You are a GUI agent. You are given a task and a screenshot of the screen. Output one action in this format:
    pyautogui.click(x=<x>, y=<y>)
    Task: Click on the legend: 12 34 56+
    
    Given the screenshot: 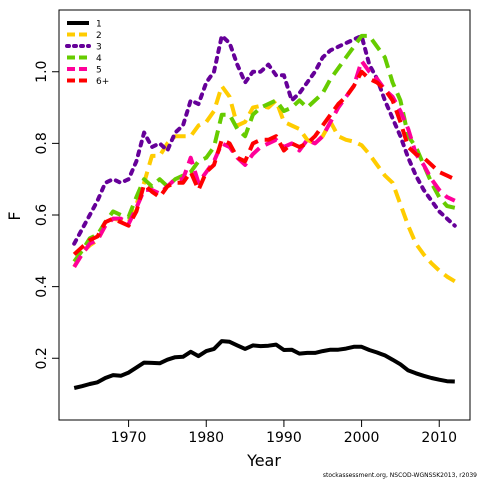 What is the action you would take?
    pyautogui.click(x=87, y=53)
    